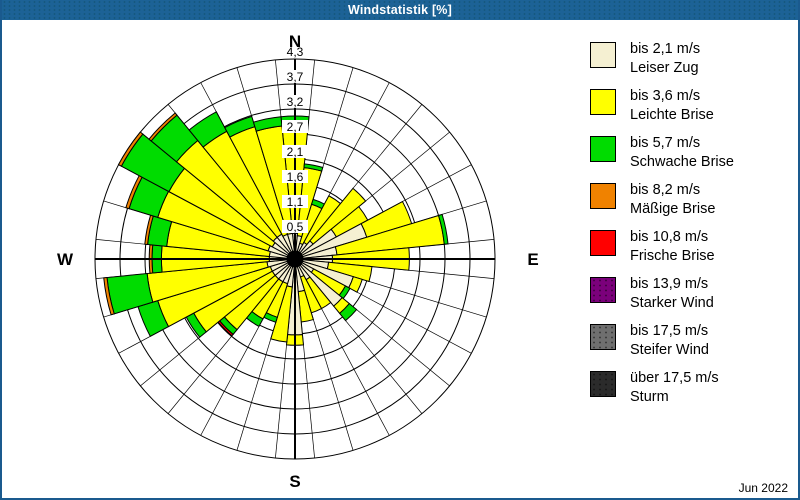 The width and height of the screenshot is (800, 500). I want to click on legend-wind-name: Schwache Brise, so click(682, 162).